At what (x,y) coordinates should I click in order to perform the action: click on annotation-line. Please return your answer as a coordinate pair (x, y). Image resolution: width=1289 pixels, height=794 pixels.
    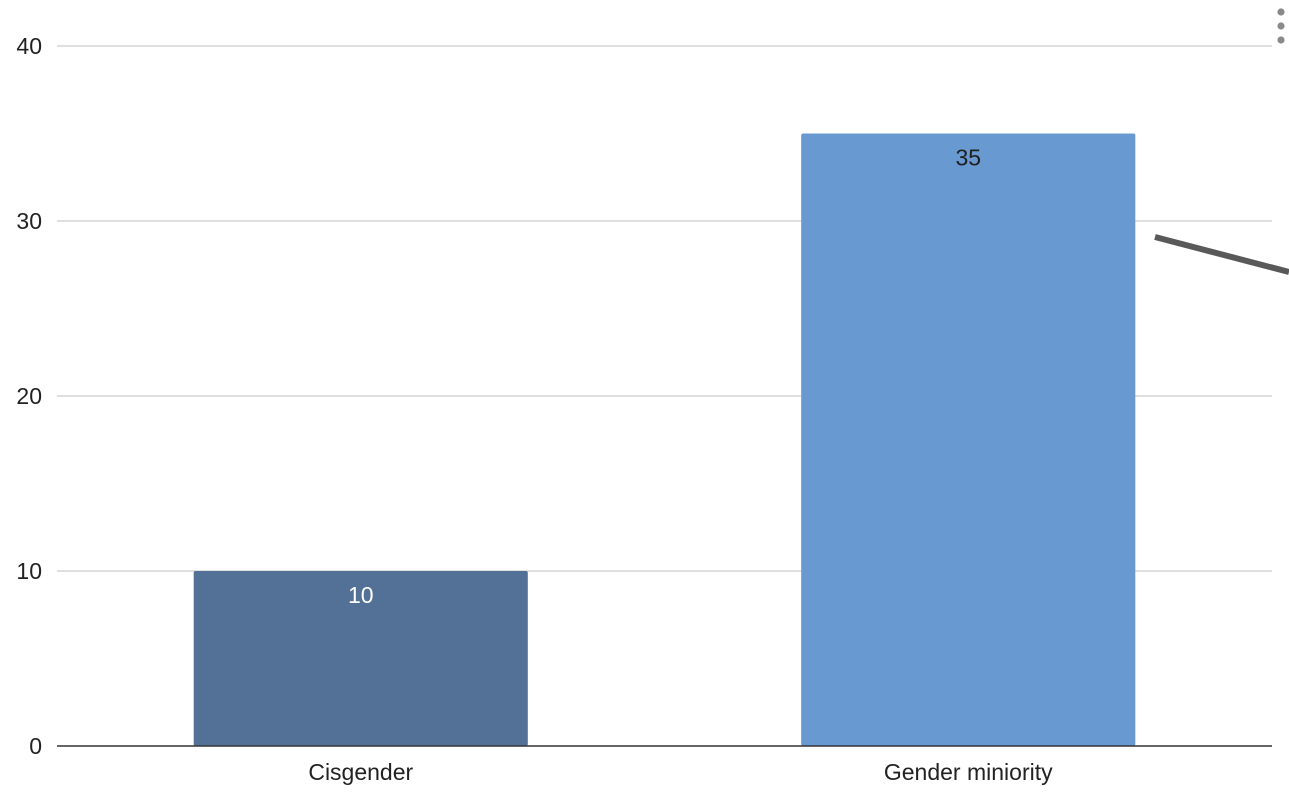
    Looking at the image, I should click on (1221, 254).